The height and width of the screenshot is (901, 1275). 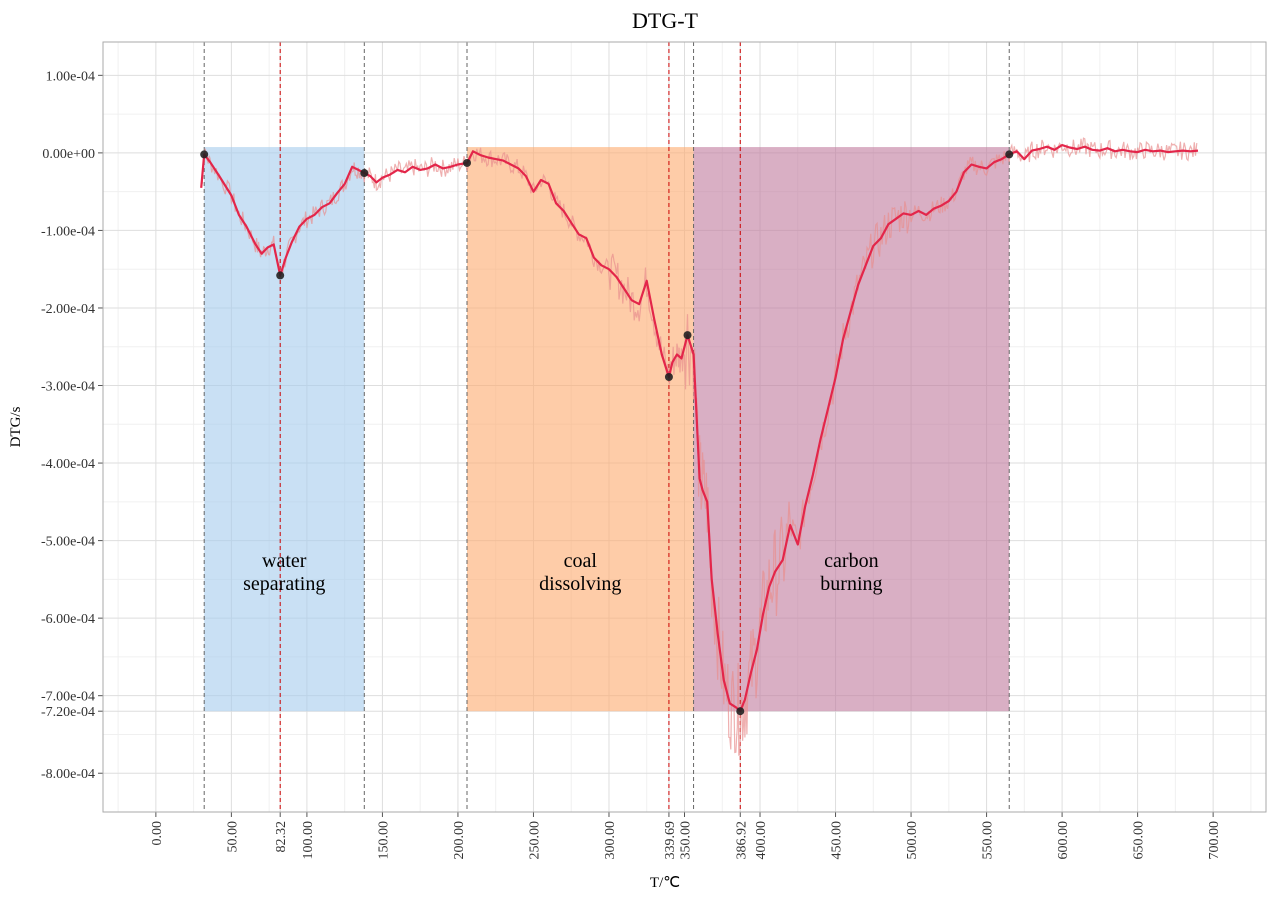 What do you see at coordinates (459, 840) in the screenshot?
I see `x-tick-label: 200.00` at bounding box center [459, 840].